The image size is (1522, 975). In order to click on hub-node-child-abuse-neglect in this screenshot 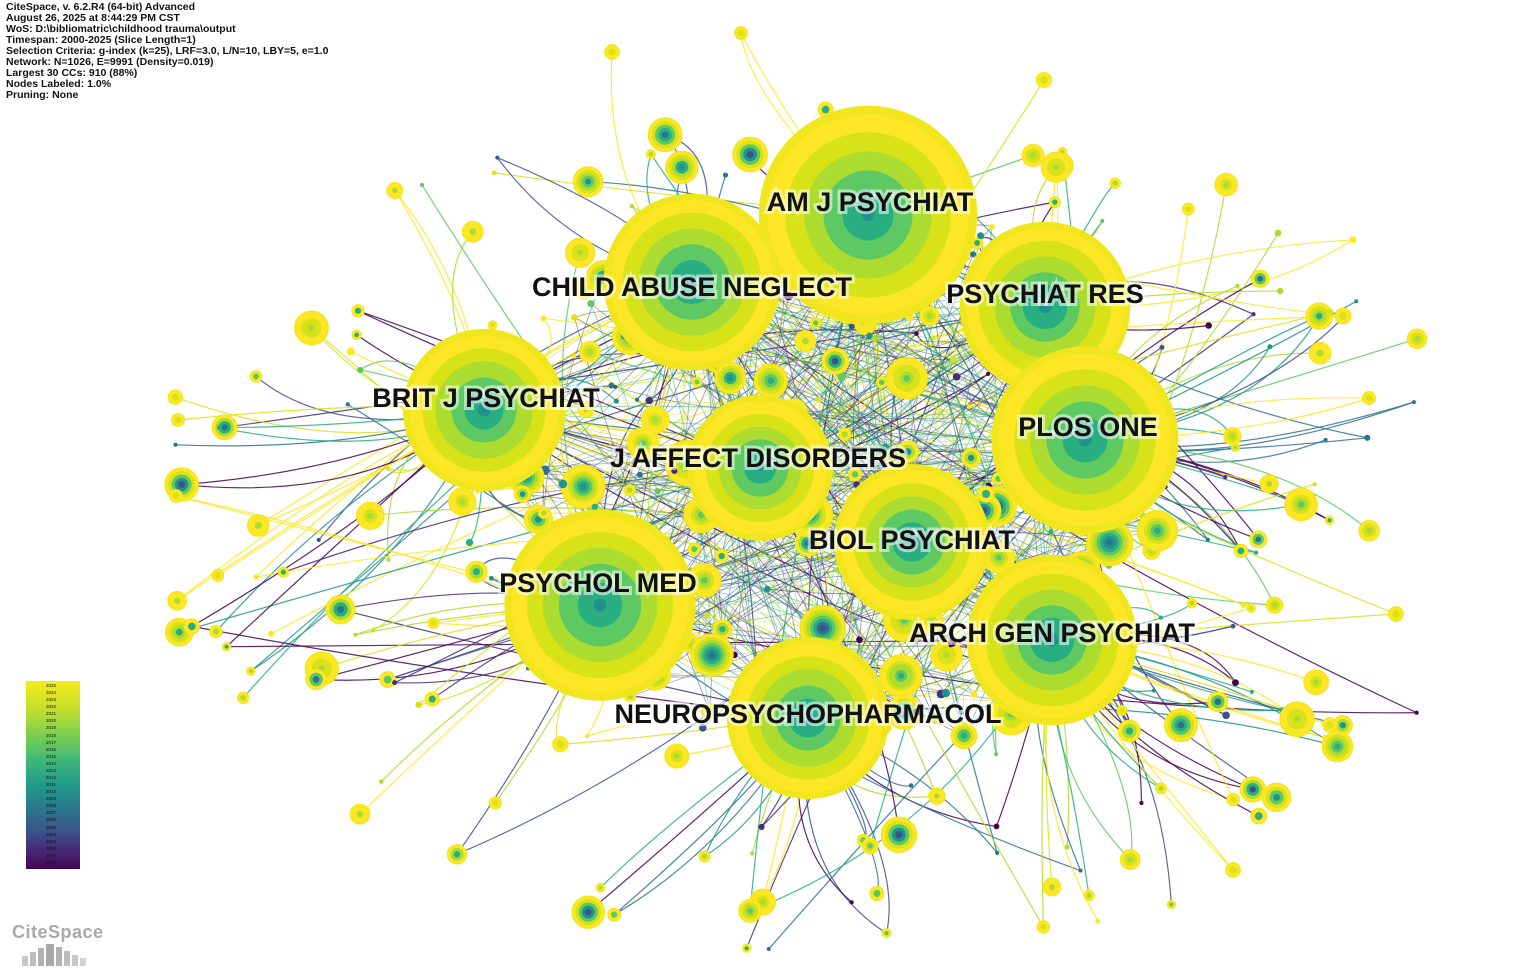, I will do `click(692, 282)`.